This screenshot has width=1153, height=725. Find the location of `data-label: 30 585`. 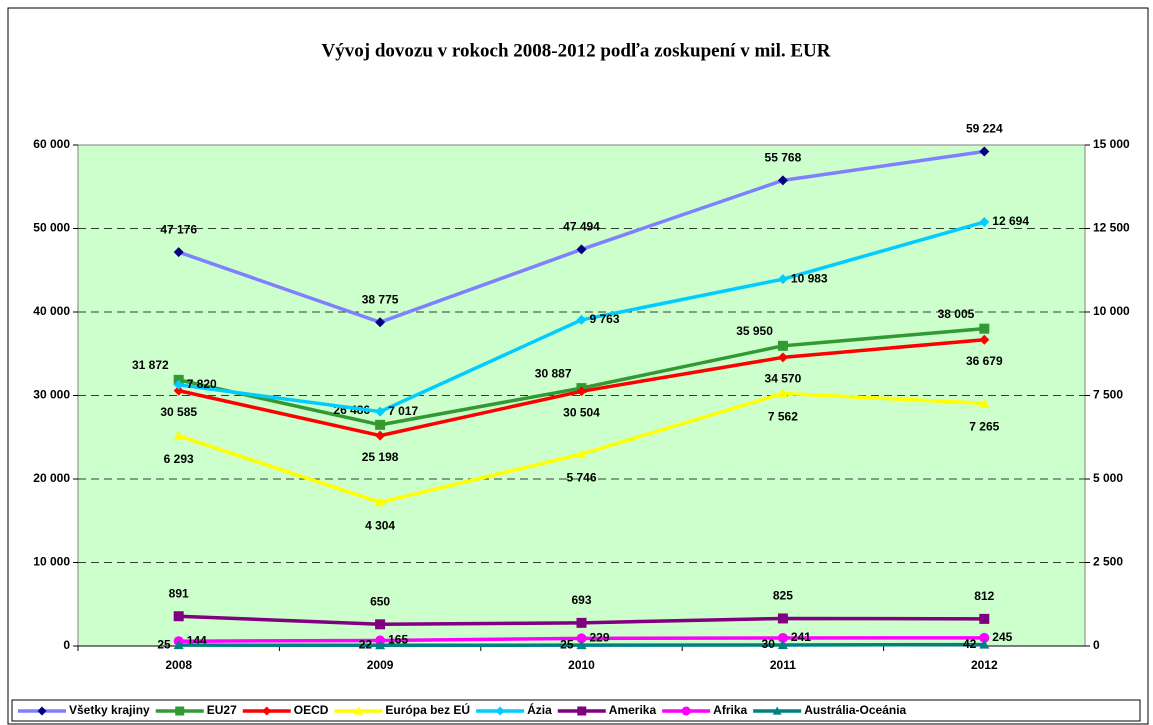

data-label: 30 585 is located at coordinates (178, 412).